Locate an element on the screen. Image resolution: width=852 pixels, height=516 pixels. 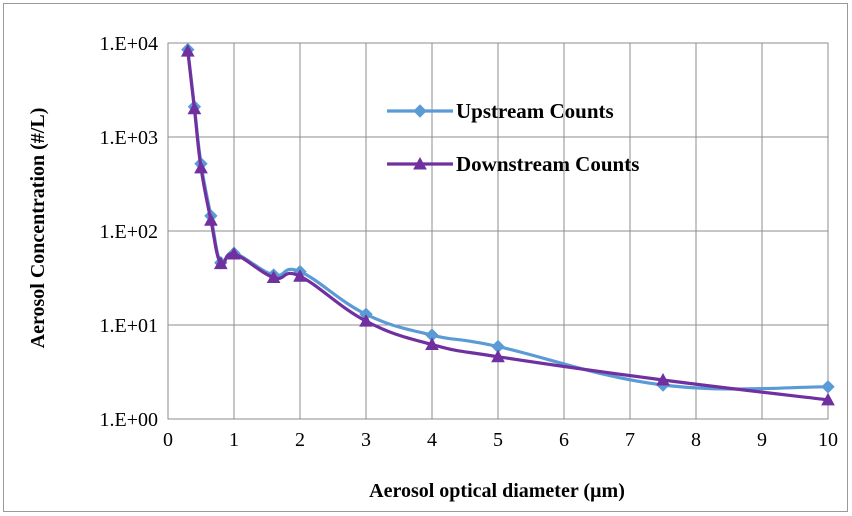
y-axis-title: Aerosol Concentration (#/L) is located at coordinates (38, 228).